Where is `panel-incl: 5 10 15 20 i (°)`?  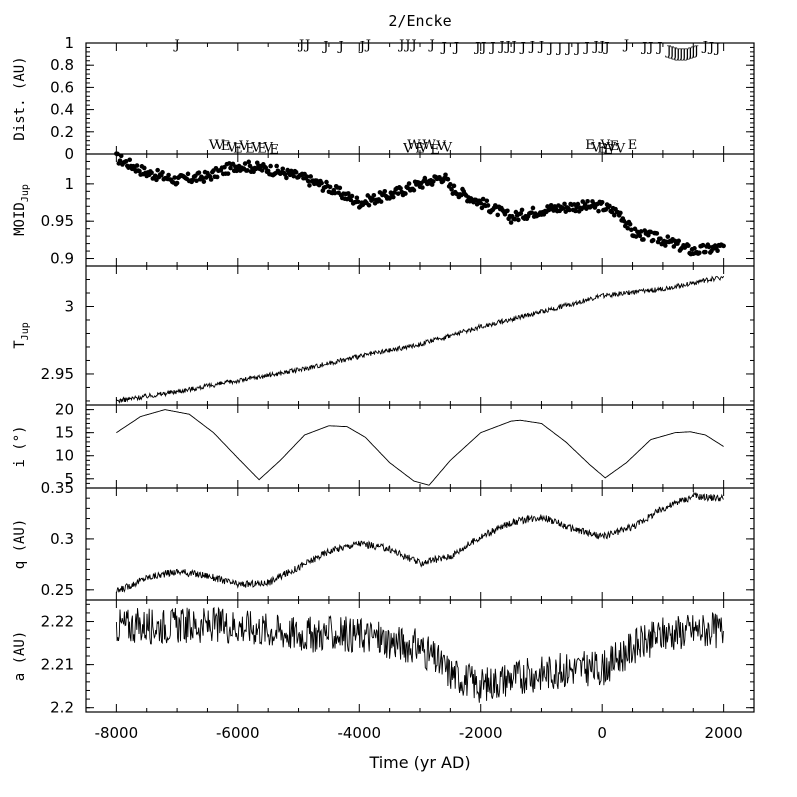 panel-incl: 5 10 15 20 i (°) is located at coordinates (383, 444).